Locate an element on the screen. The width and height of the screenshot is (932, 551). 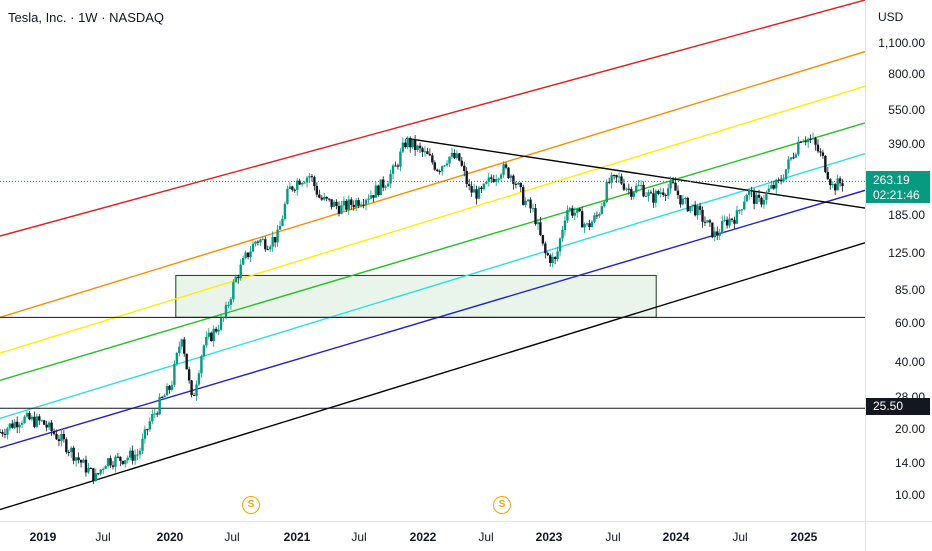
time-tick: 2024 is located at coordinates (676, 537).